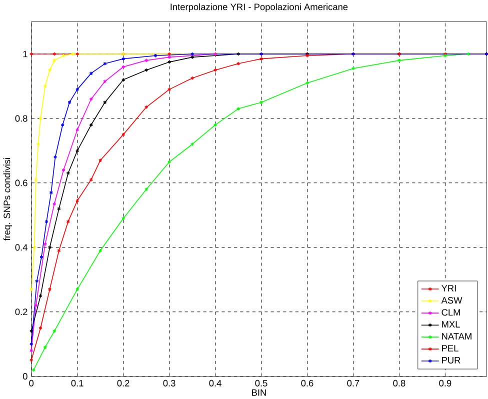 The width and height of the screenshot is (488, 399). What do you see at coordinates (261, 383) in the screenshot?
I see `x-tick-label: 0.5` at bounding box center [261, 383].